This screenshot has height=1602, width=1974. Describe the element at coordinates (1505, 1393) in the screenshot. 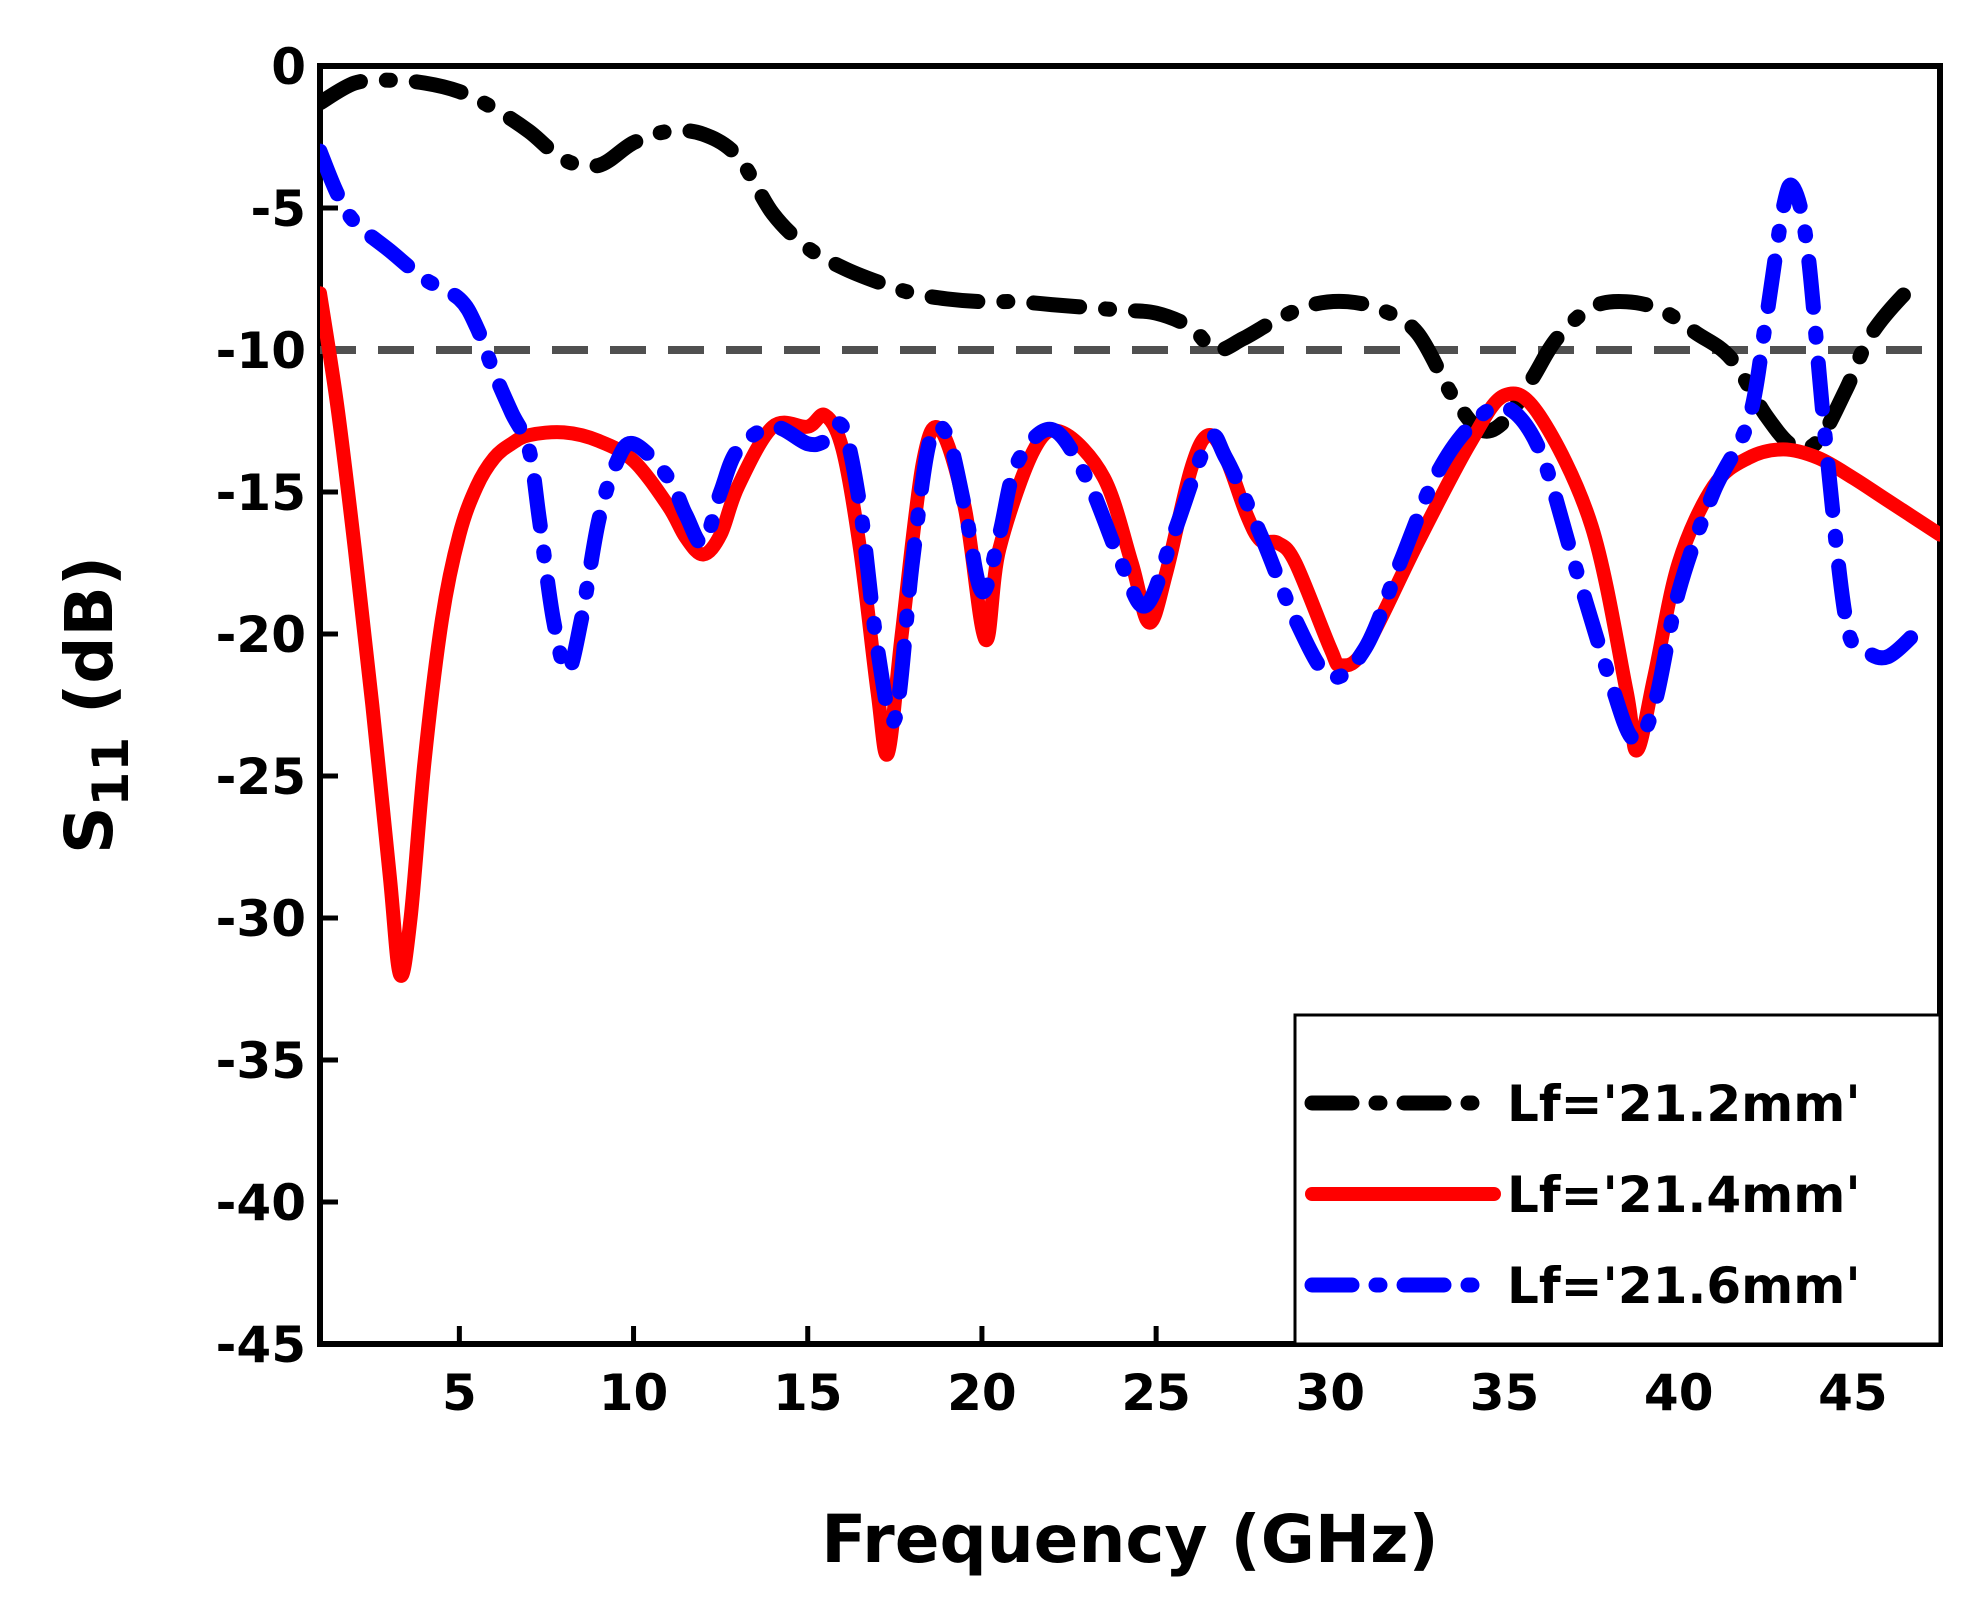

I see `x-tick-label: 35` at that location.